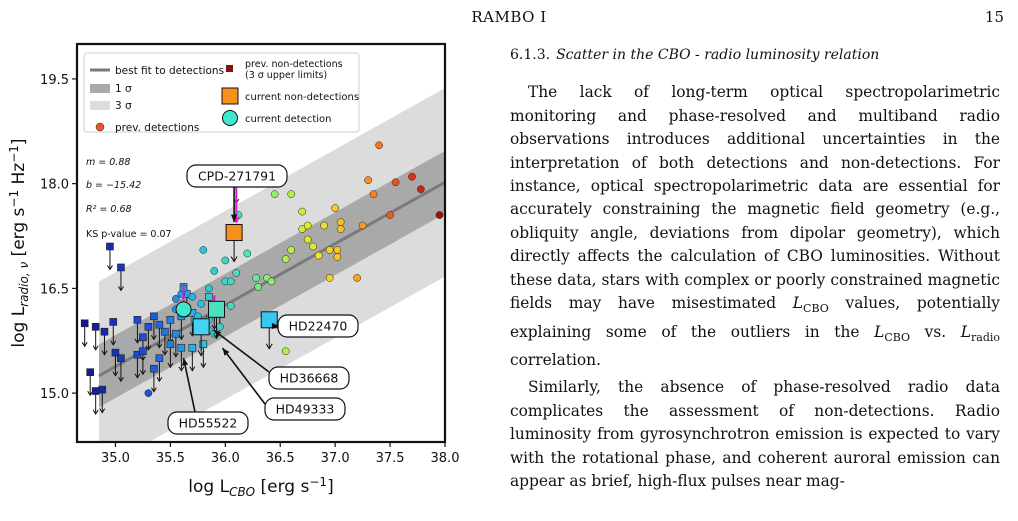 This screenshot has width=1018, height=521. I want to click on label-hd36668-arrow, so click(241, 351).